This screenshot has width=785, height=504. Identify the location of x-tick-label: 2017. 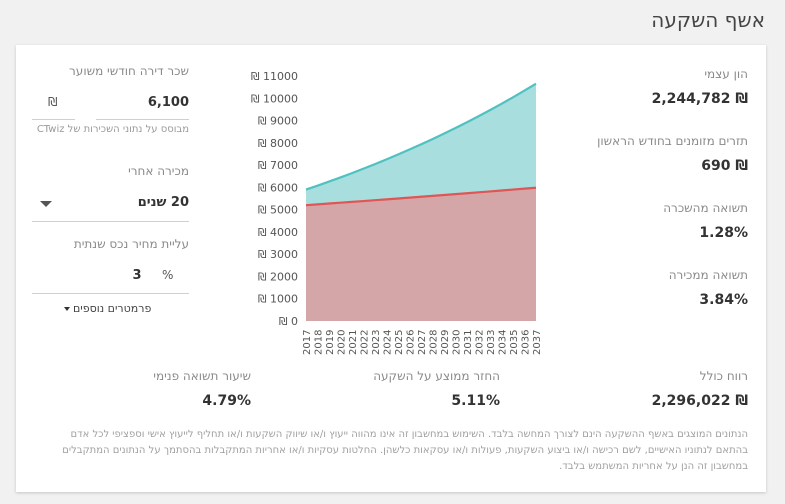
(307, 342).